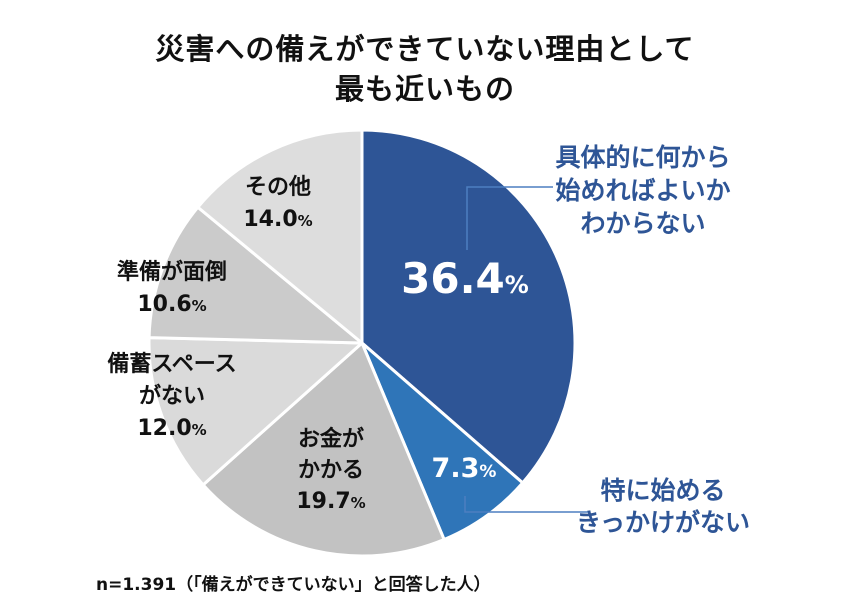 This screenshot has height=610, width=850. I want to click on slice-value-label: 14.0%, so click(277, 219).